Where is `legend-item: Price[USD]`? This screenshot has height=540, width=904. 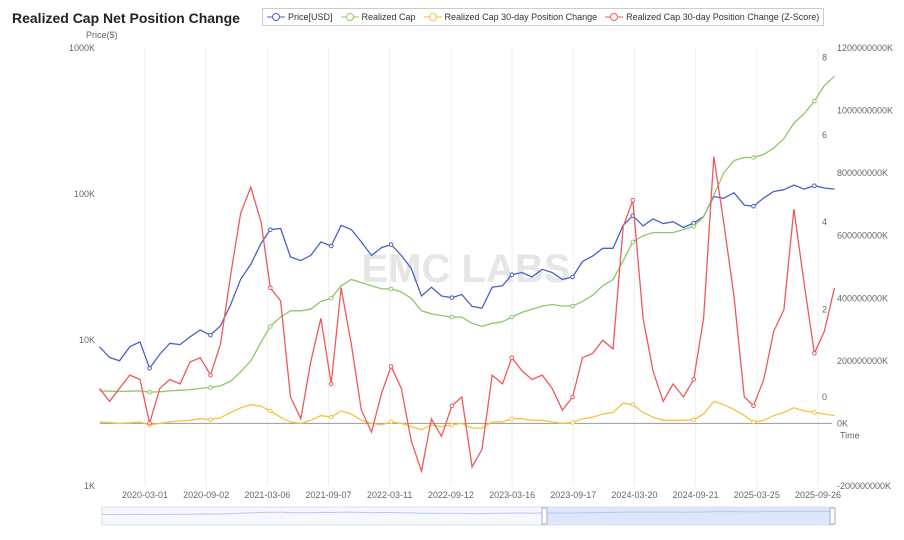 legend-item: Price[USD] is located at coordinates (300, 17).